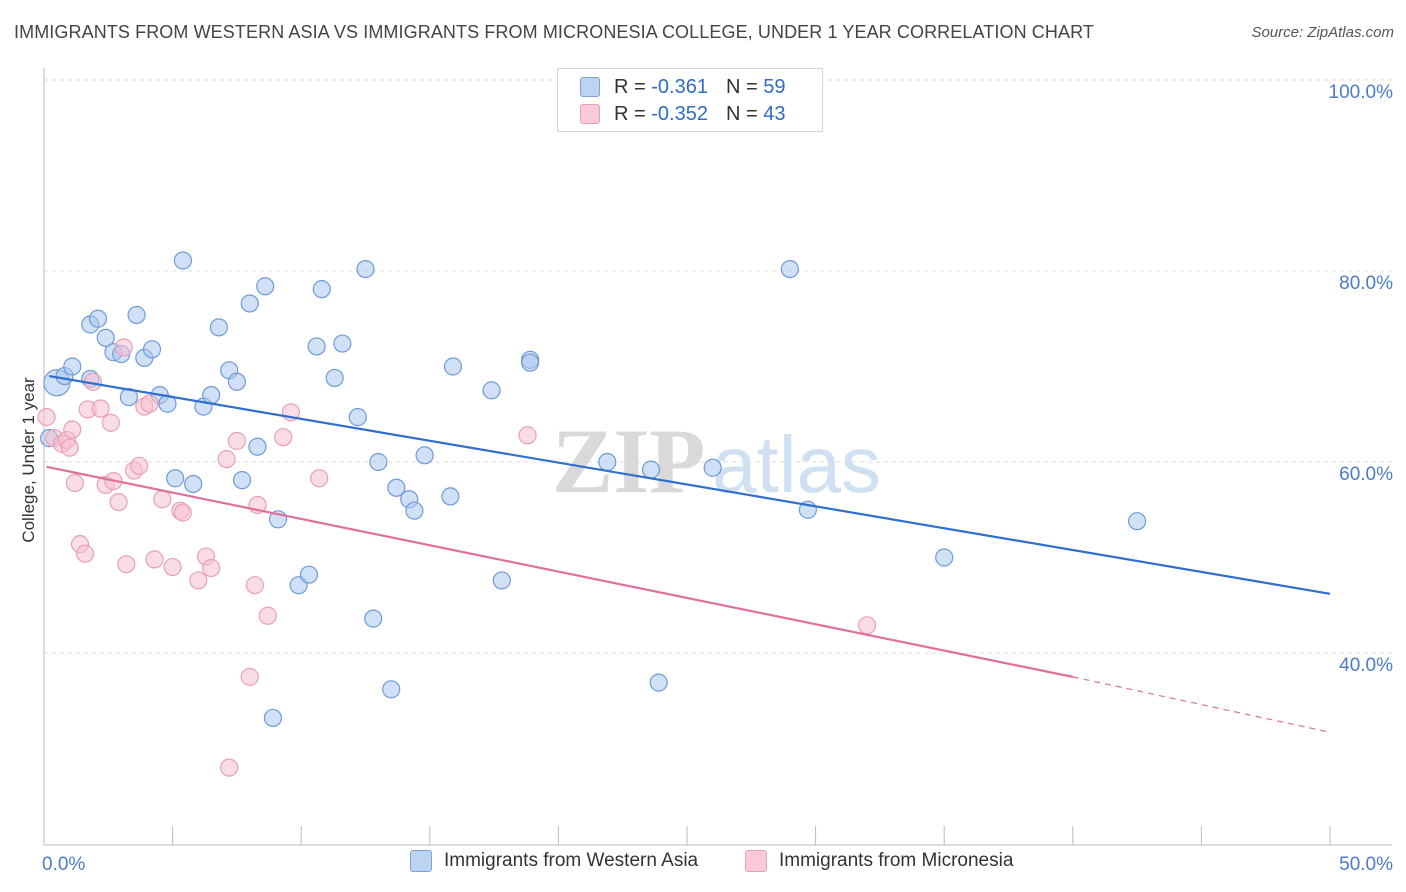 Image resolution: width=1406 pixels, height=892 pixels. Describe the element at coordinates (28, 460) in the screenshot. I see `y-axis-label: College, Under 1 year` at that location.